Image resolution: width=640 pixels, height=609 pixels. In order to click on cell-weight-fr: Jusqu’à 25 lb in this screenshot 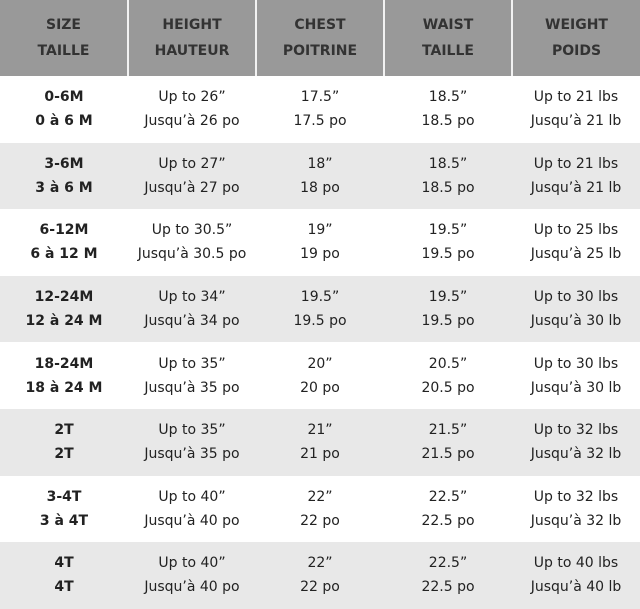, I will do `click(576, 254)`.